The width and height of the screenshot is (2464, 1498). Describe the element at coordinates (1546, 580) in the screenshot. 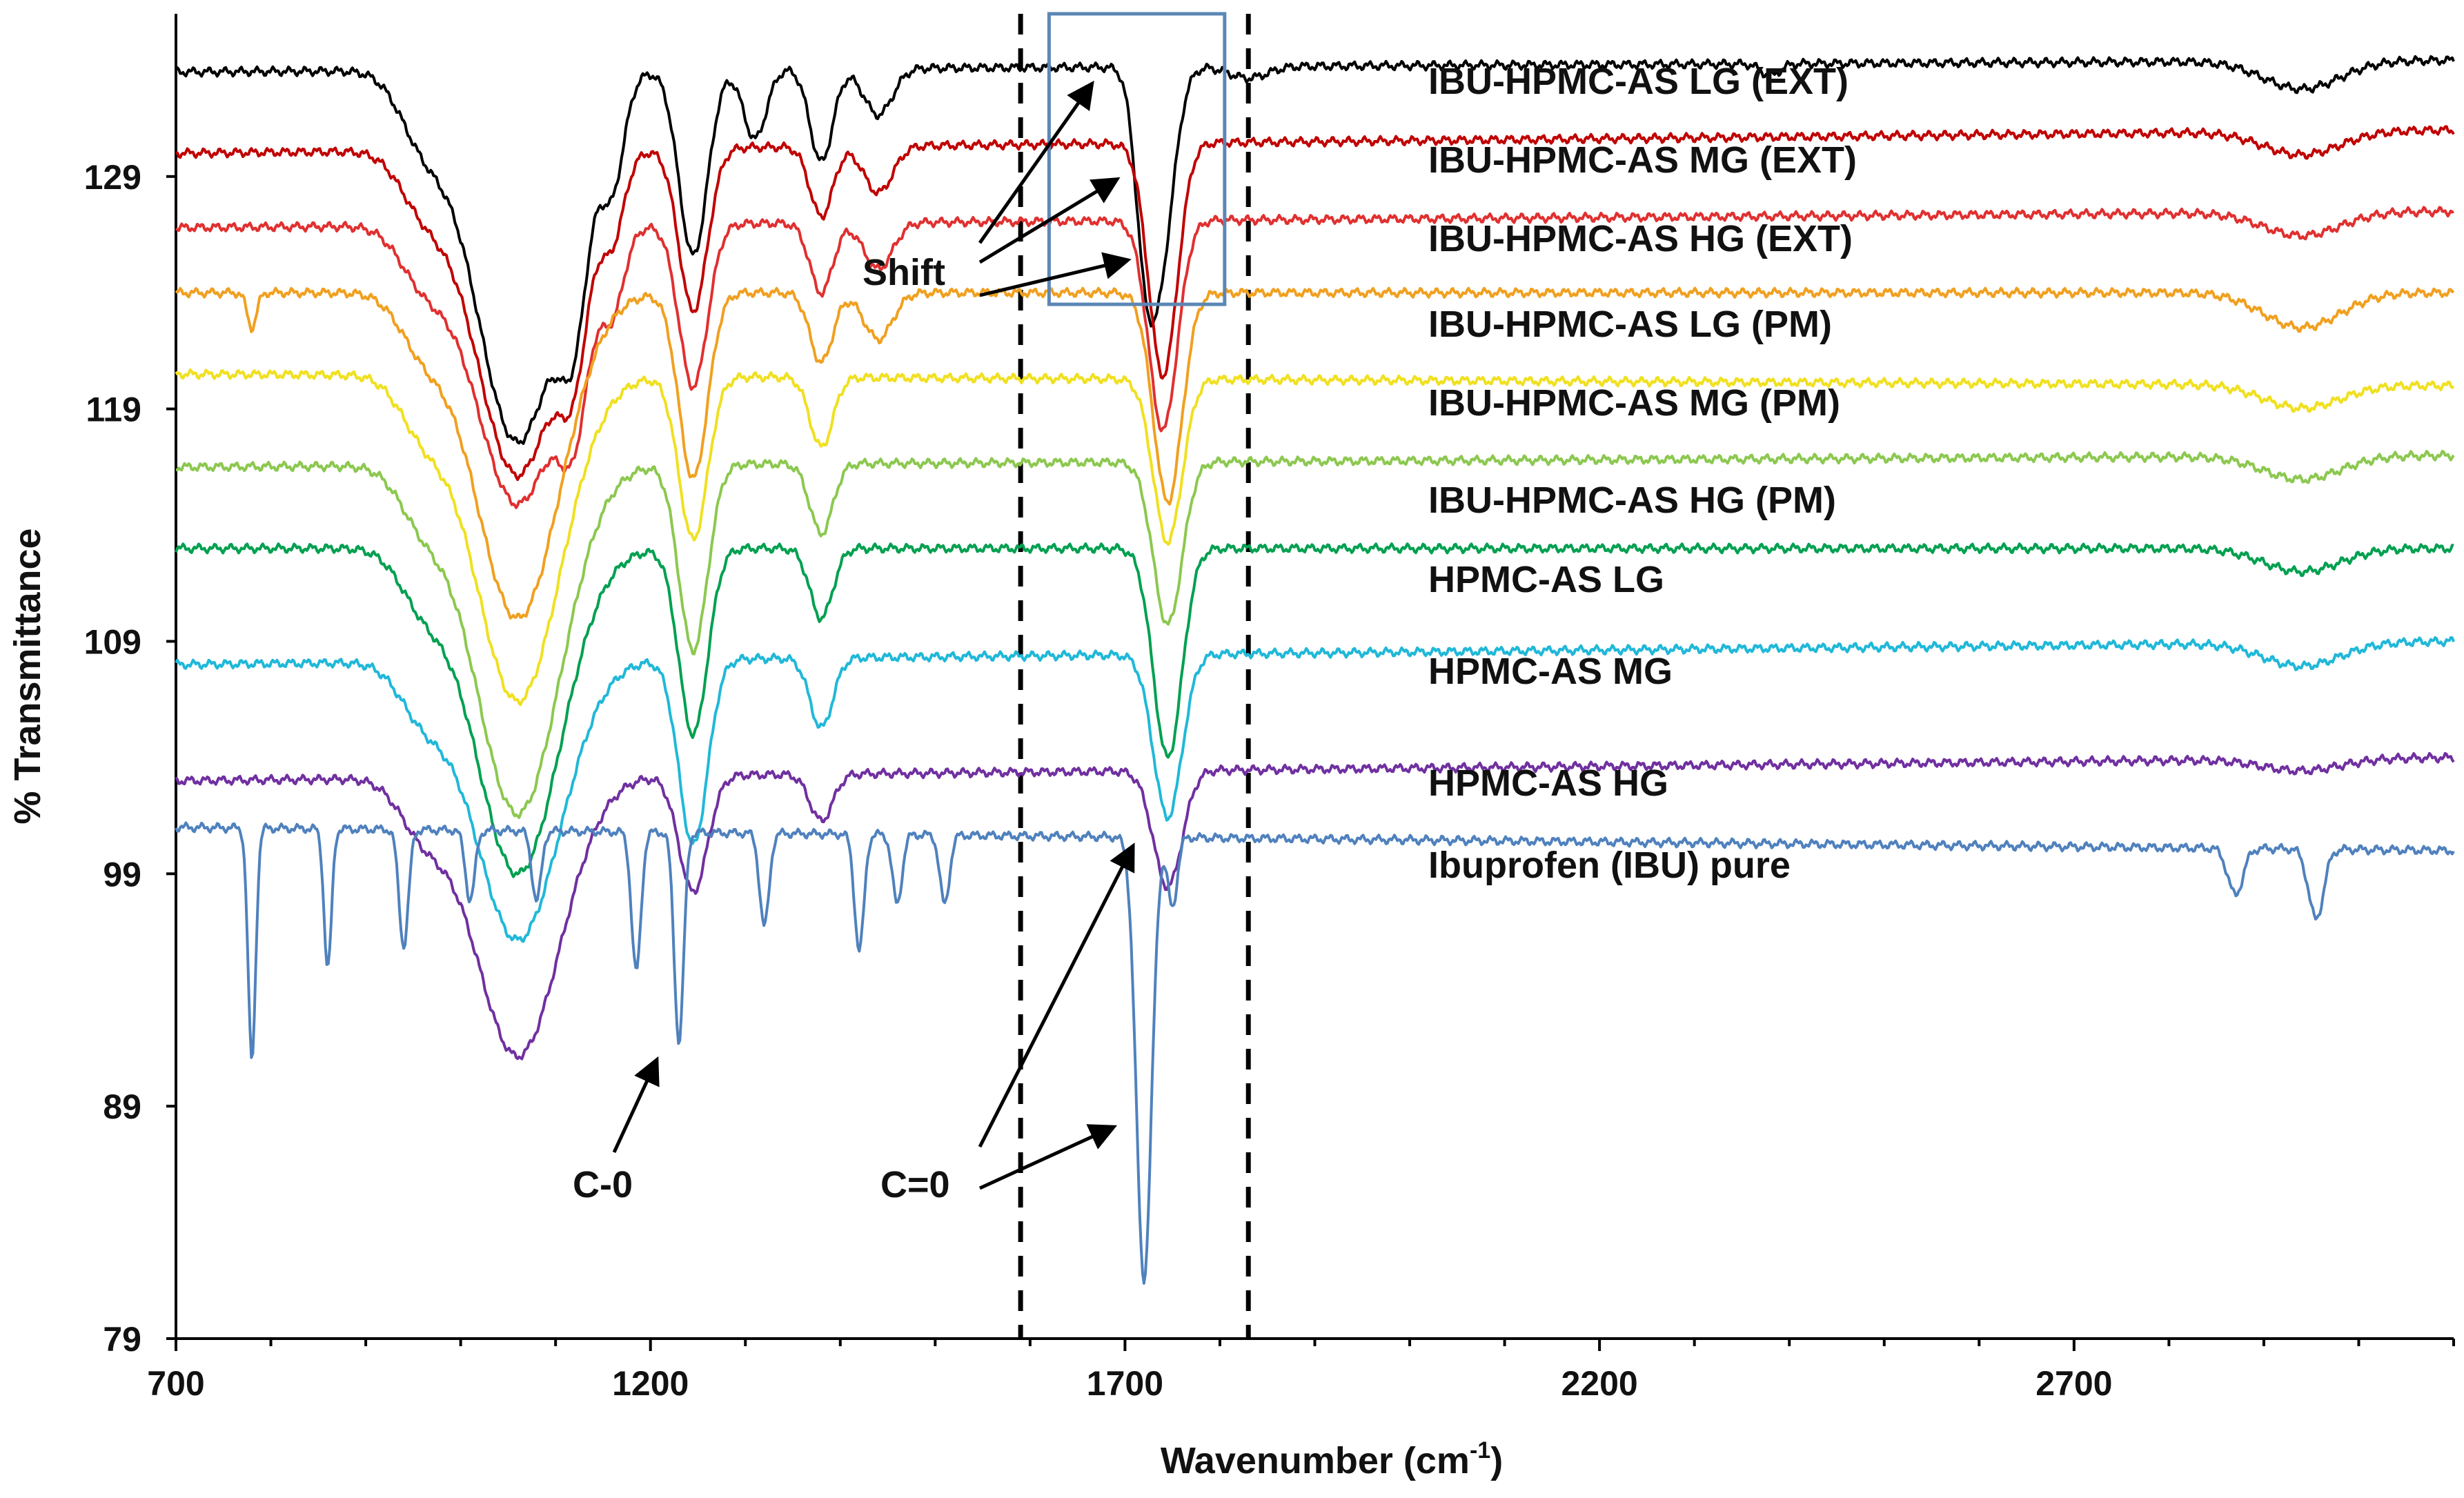

I see `legend-label: HPMC-AS LG` at that location.